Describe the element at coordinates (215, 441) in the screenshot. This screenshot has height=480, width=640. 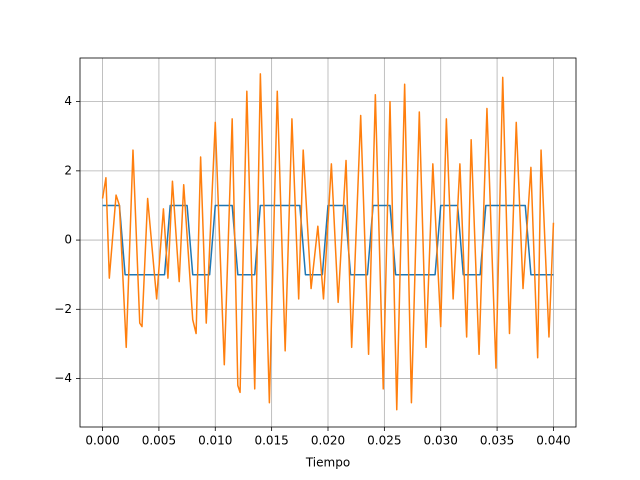
I see `x-tick-label: 0.010` at that location.